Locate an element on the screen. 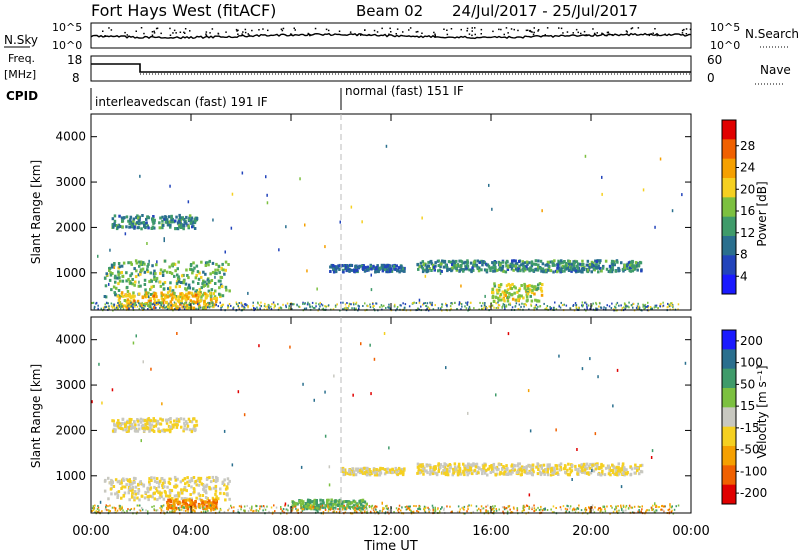 The height and width of the screenshot is (554, 800). noise-panel is located at coordinates (391, 35).